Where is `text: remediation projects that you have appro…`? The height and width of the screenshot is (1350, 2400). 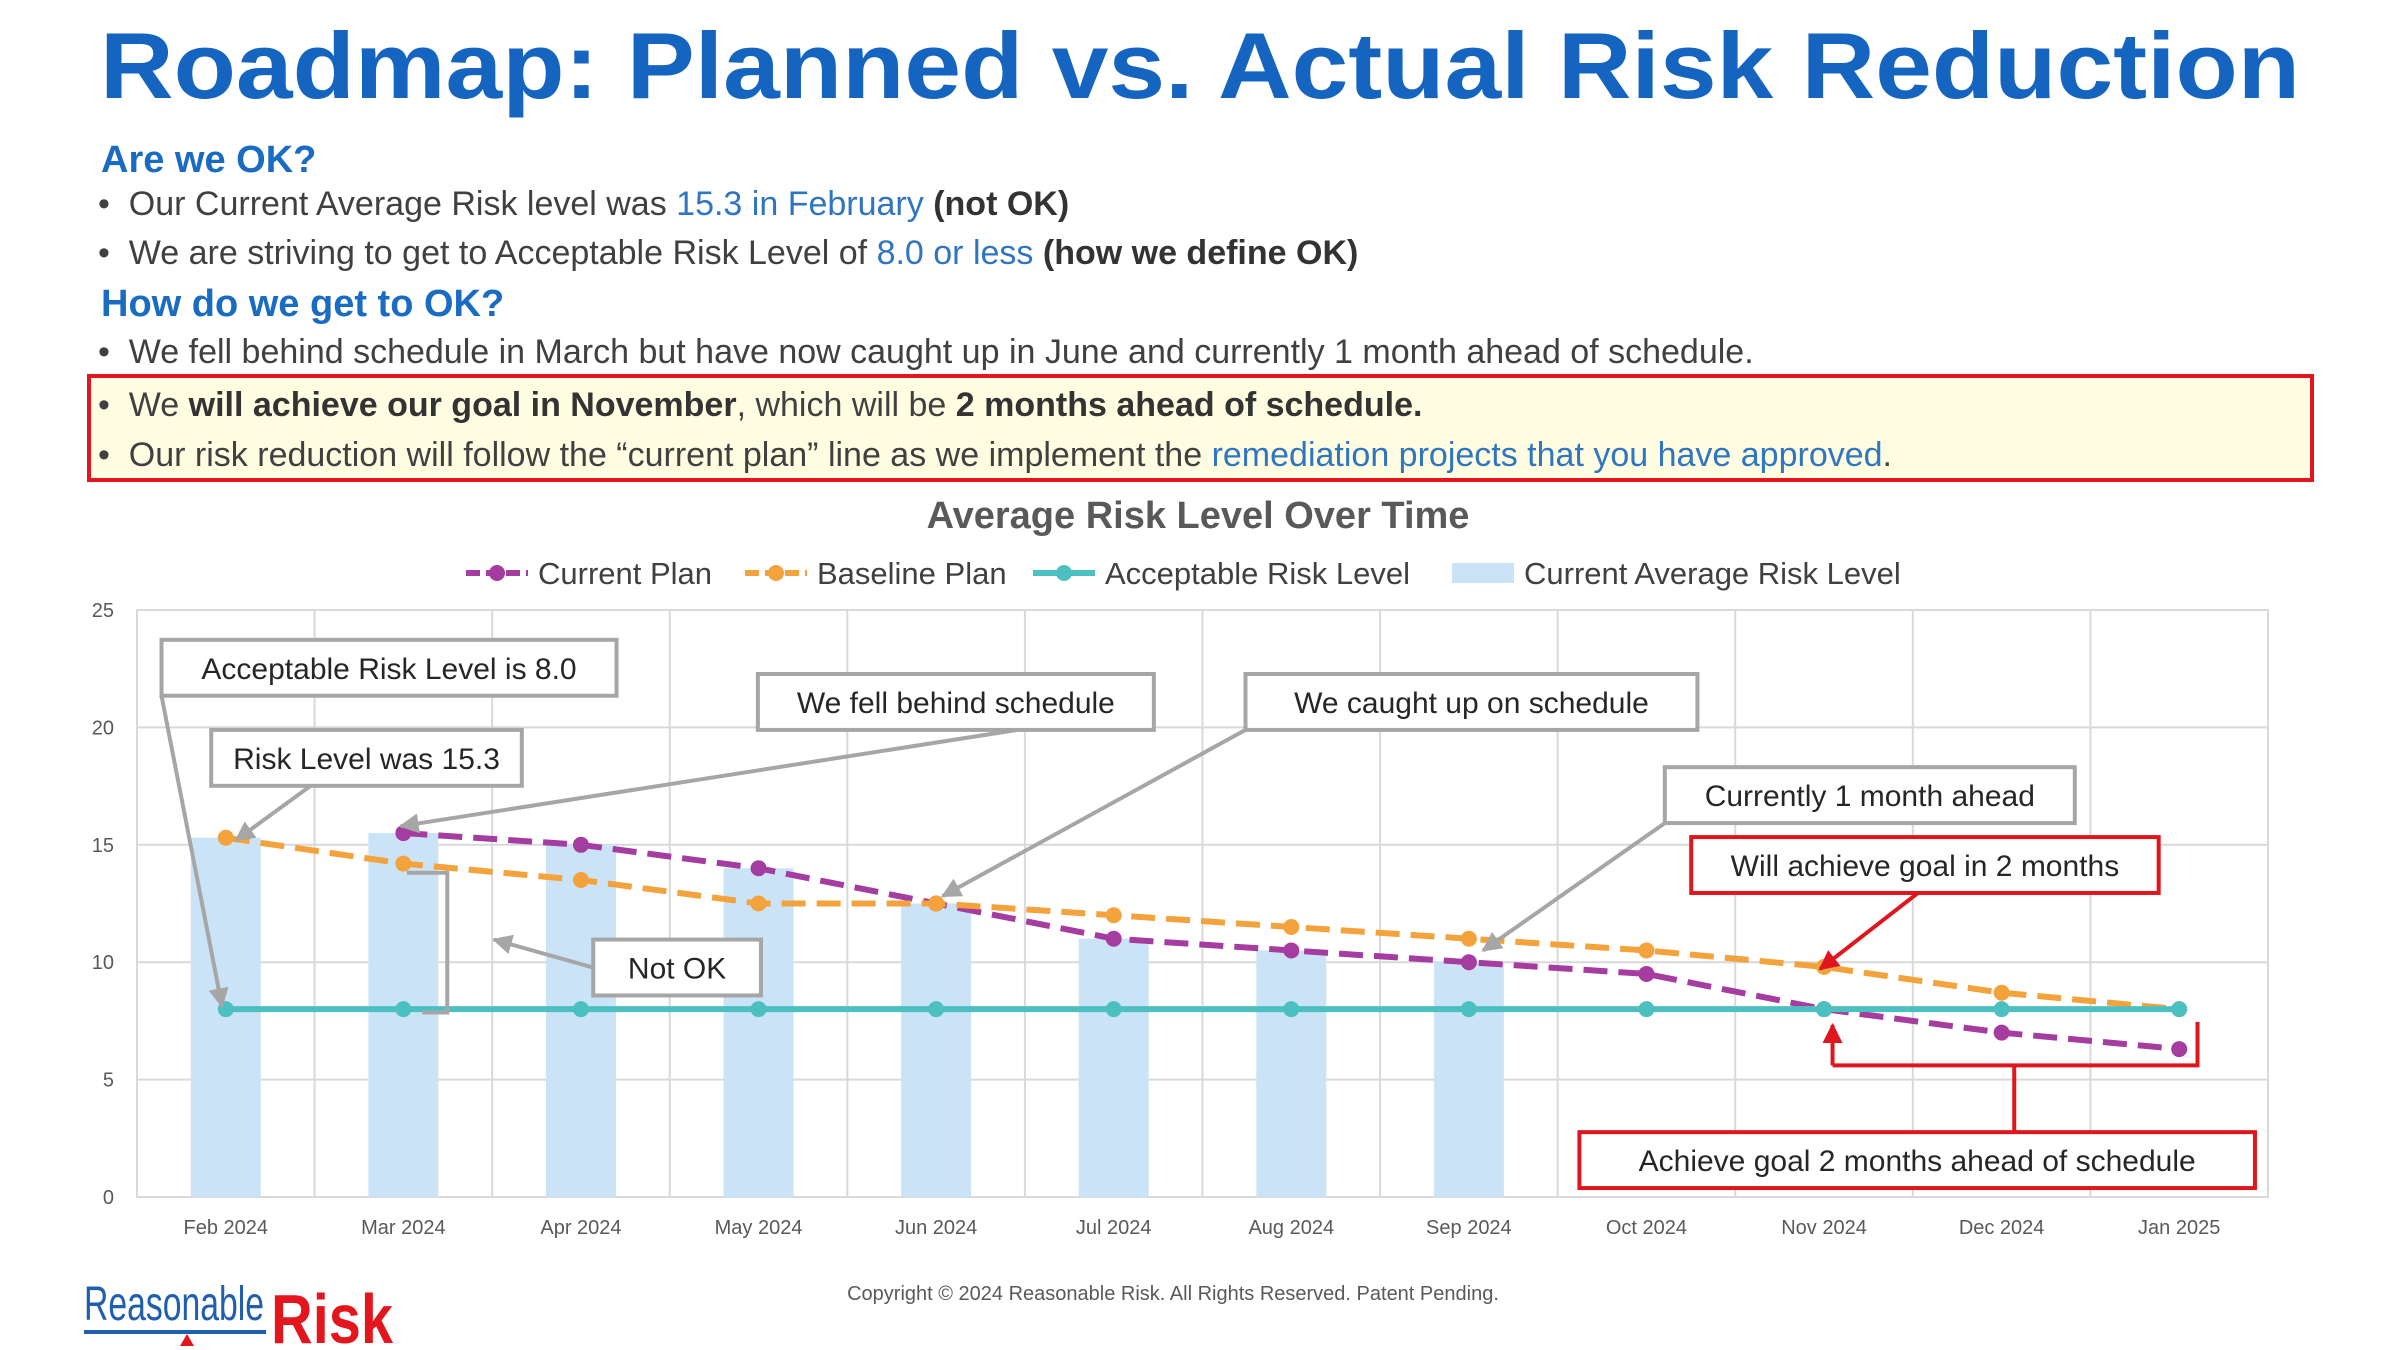 text: remediation projects that you have appro… is located at coordinates (1547, 455).